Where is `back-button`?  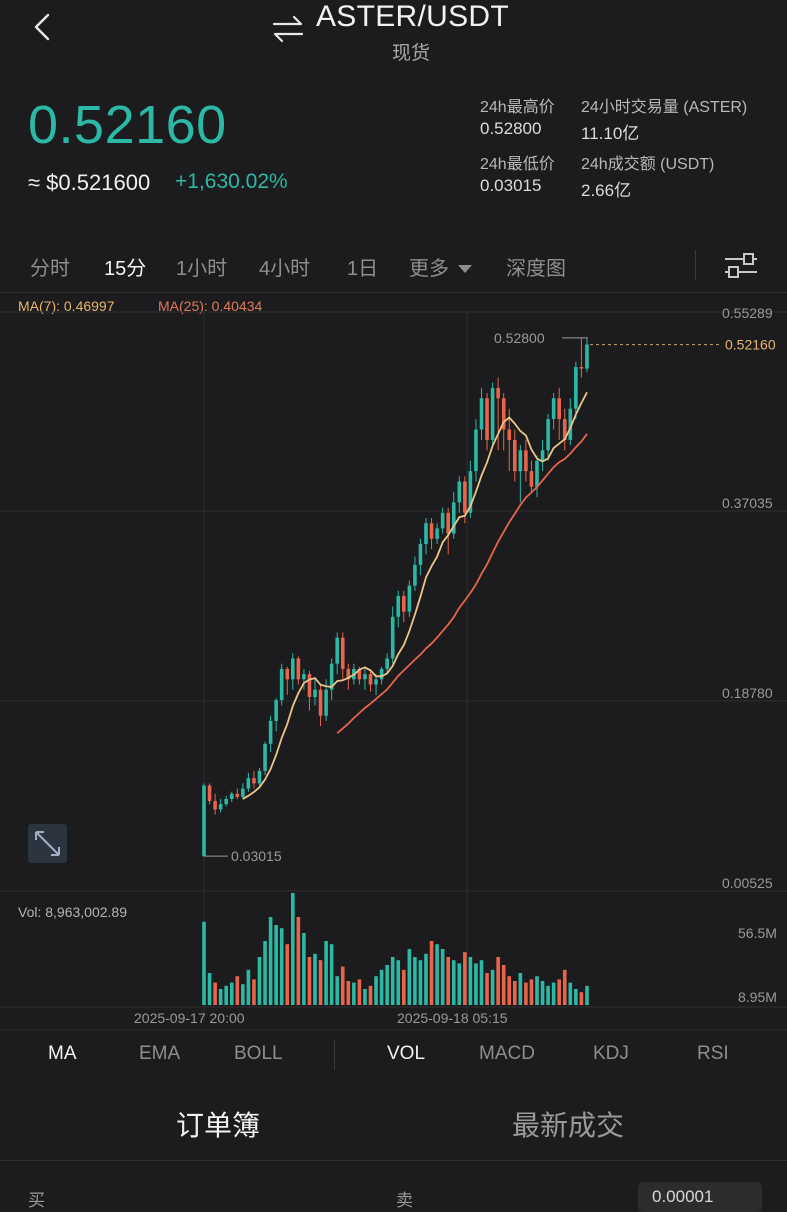
back-button is located at coordinates (43, 27).